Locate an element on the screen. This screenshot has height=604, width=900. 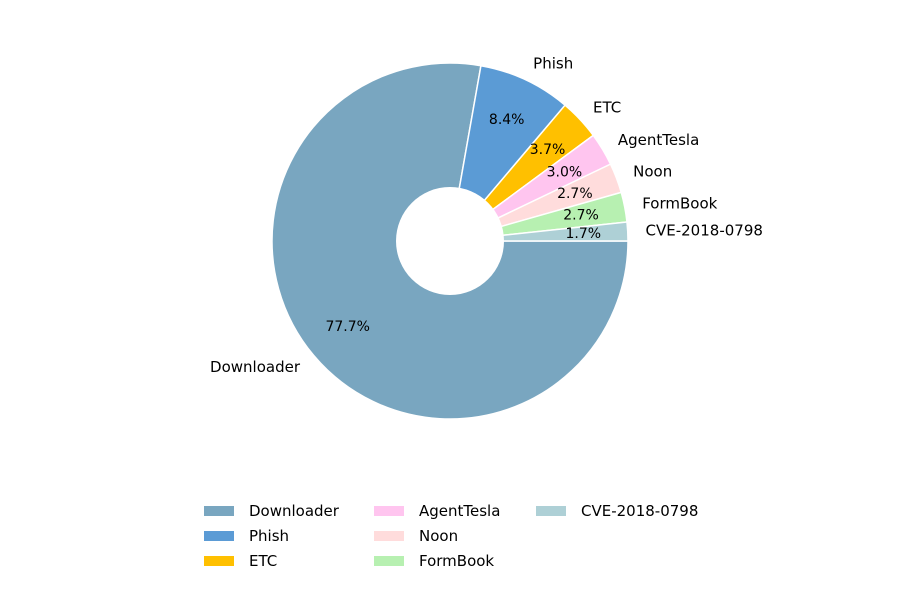
legend-swatch-noon is located at coordinates (389, 536).